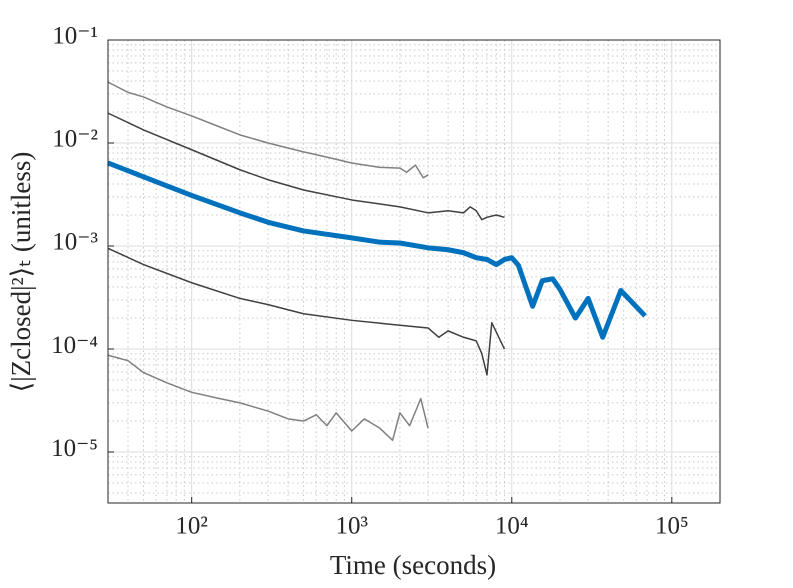 The height and width of the screenshot is (588, 793). I want to click on y-axis-label: ⟨|Zclosed|²⟩ₜ (unitless), so click(21, 272).